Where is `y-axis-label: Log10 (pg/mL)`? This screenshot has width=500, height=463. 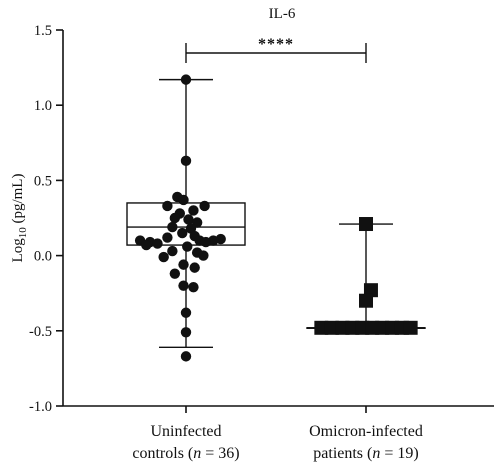
y-axis-label: Log10 (pg/mL) is located at coordinates (19, 218).